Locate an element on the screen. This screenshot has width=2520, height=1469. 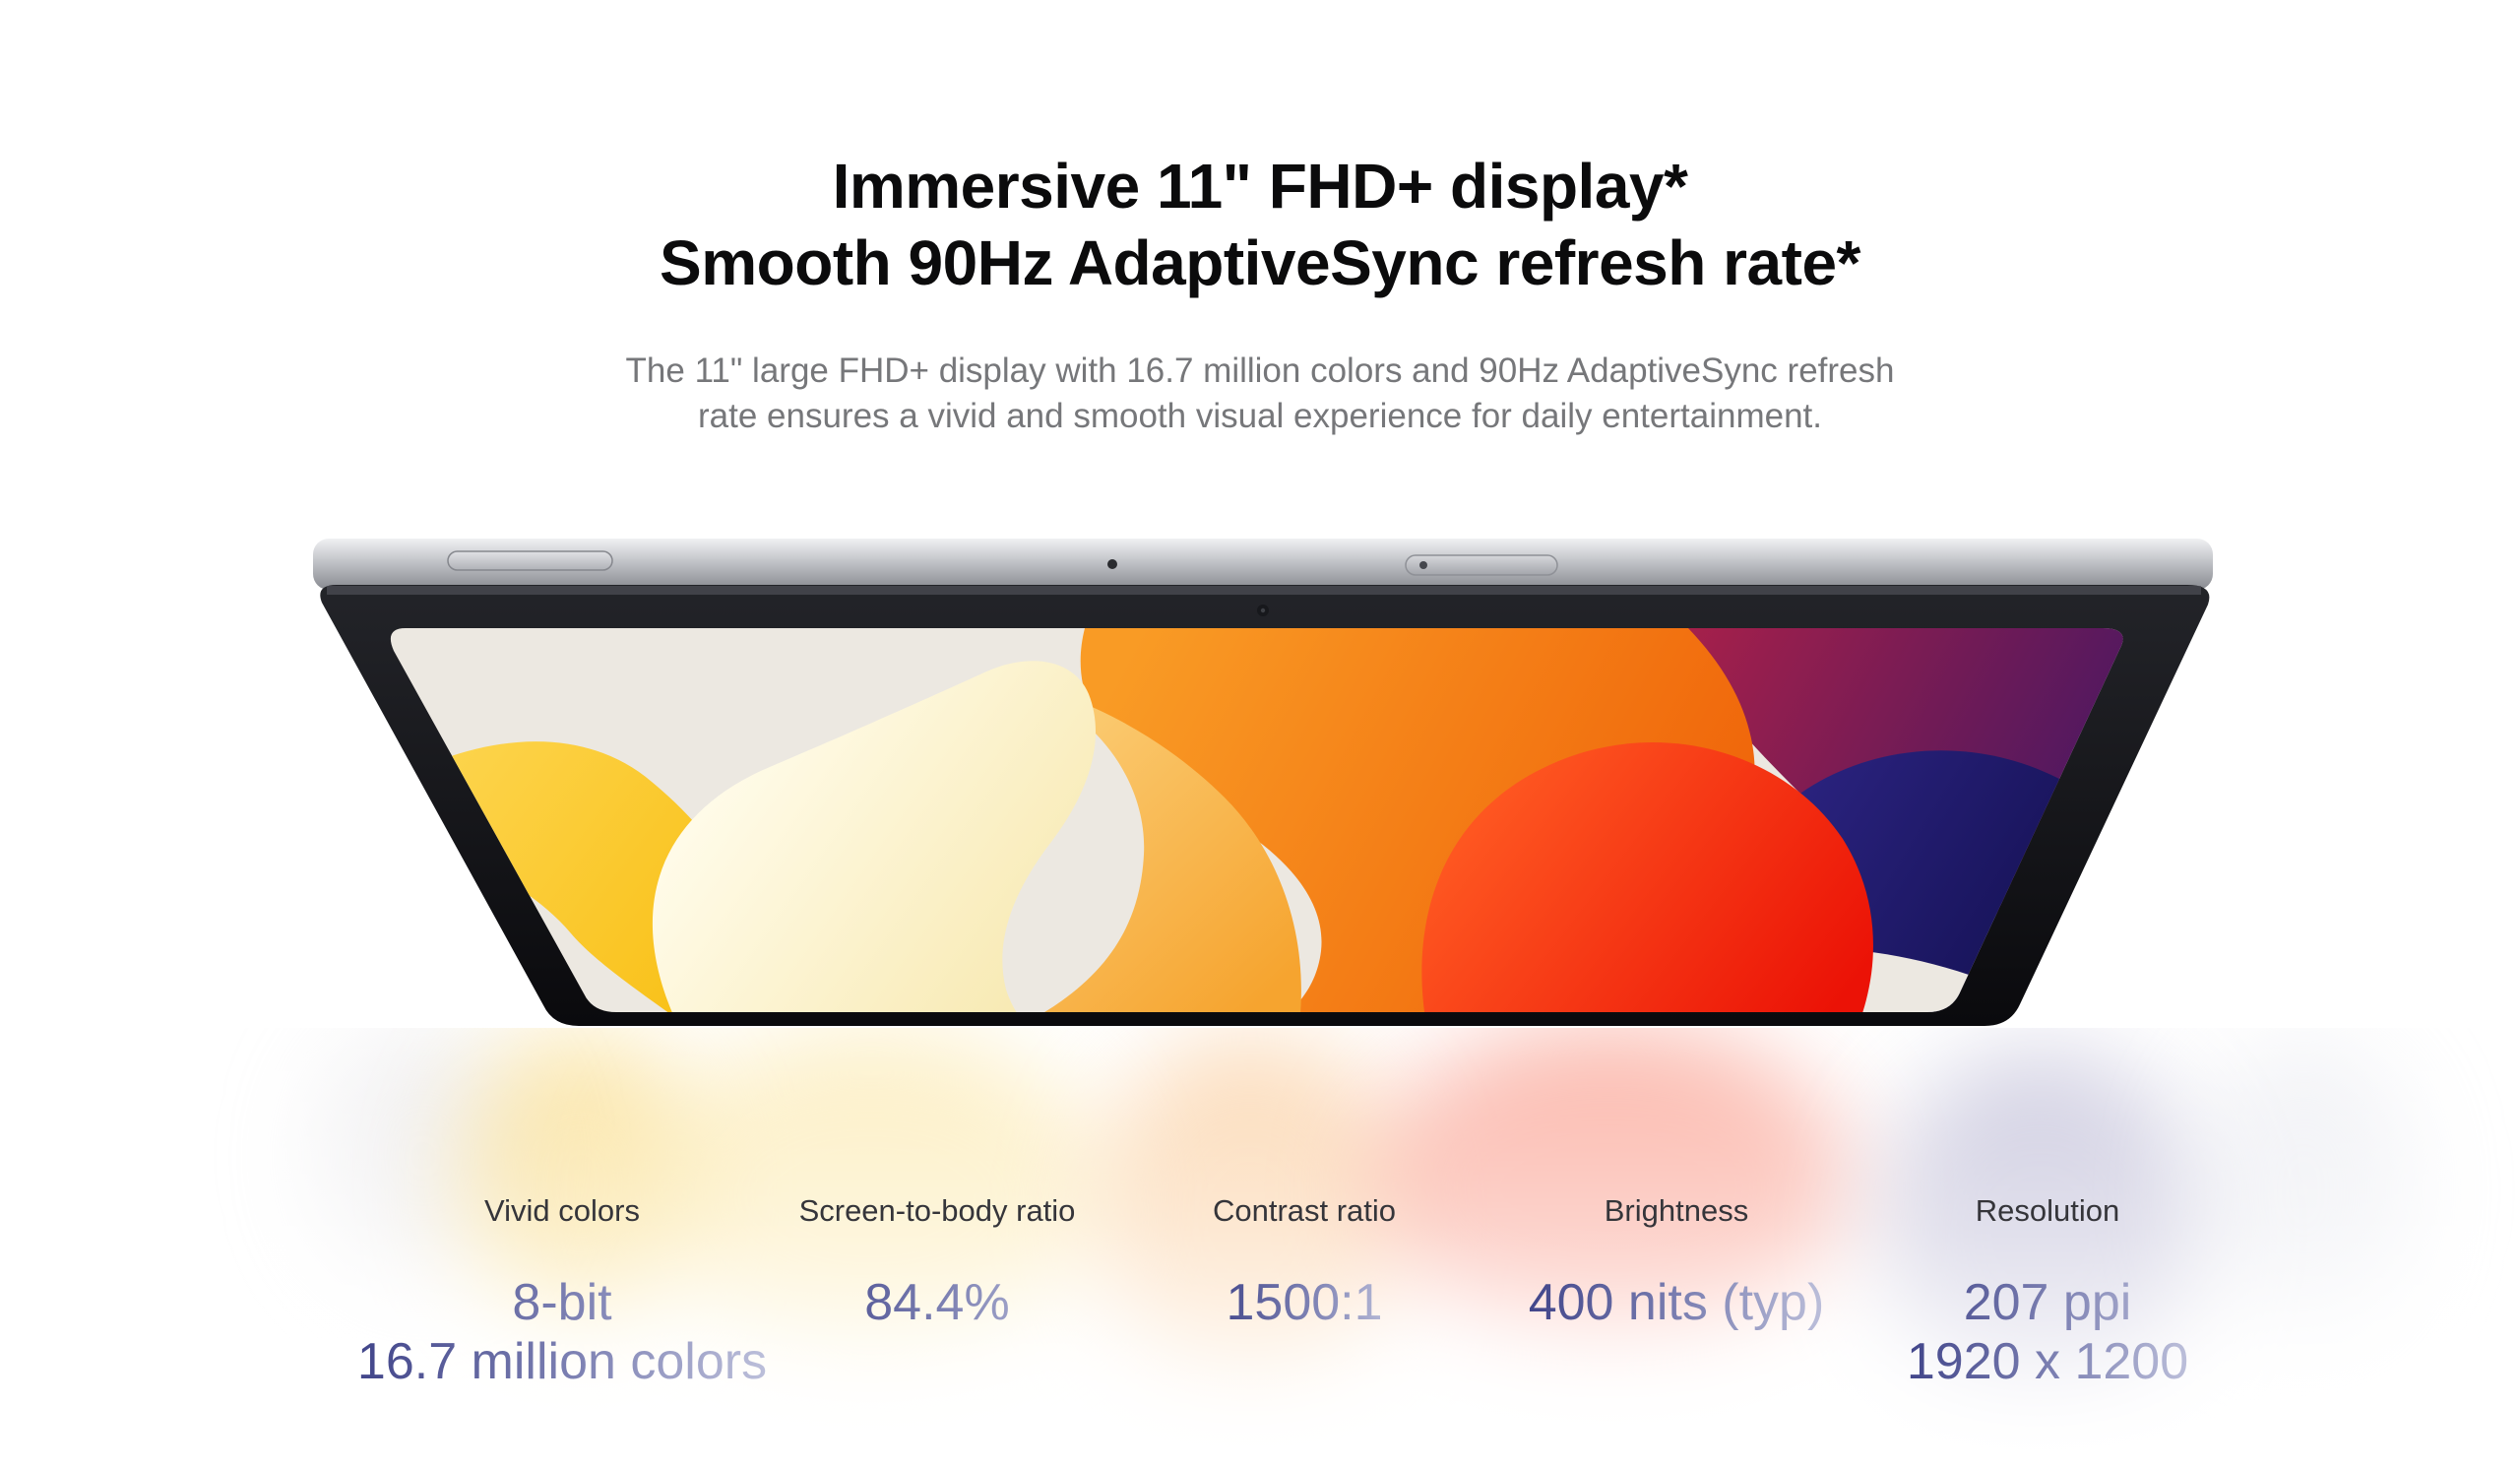
spec-value: 84.4% is located at coordinates (937, 1302).